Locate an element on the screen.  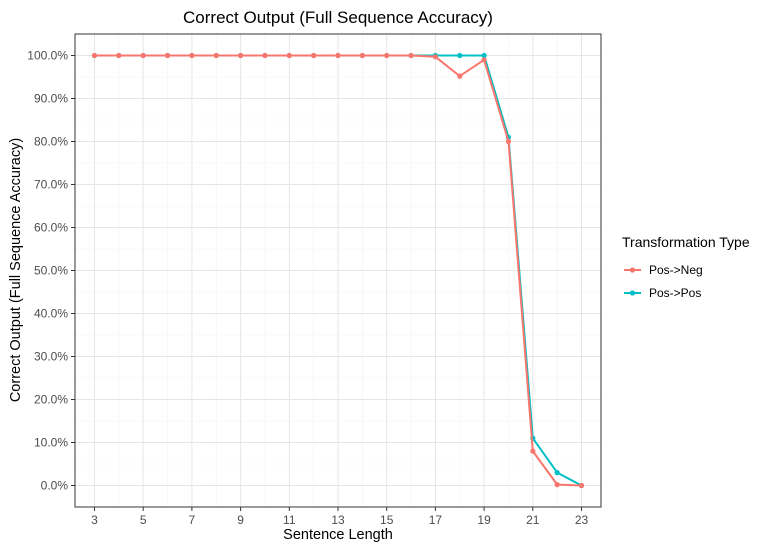
x-axis-title: Sentence Length is located at coordinates (338, 535).